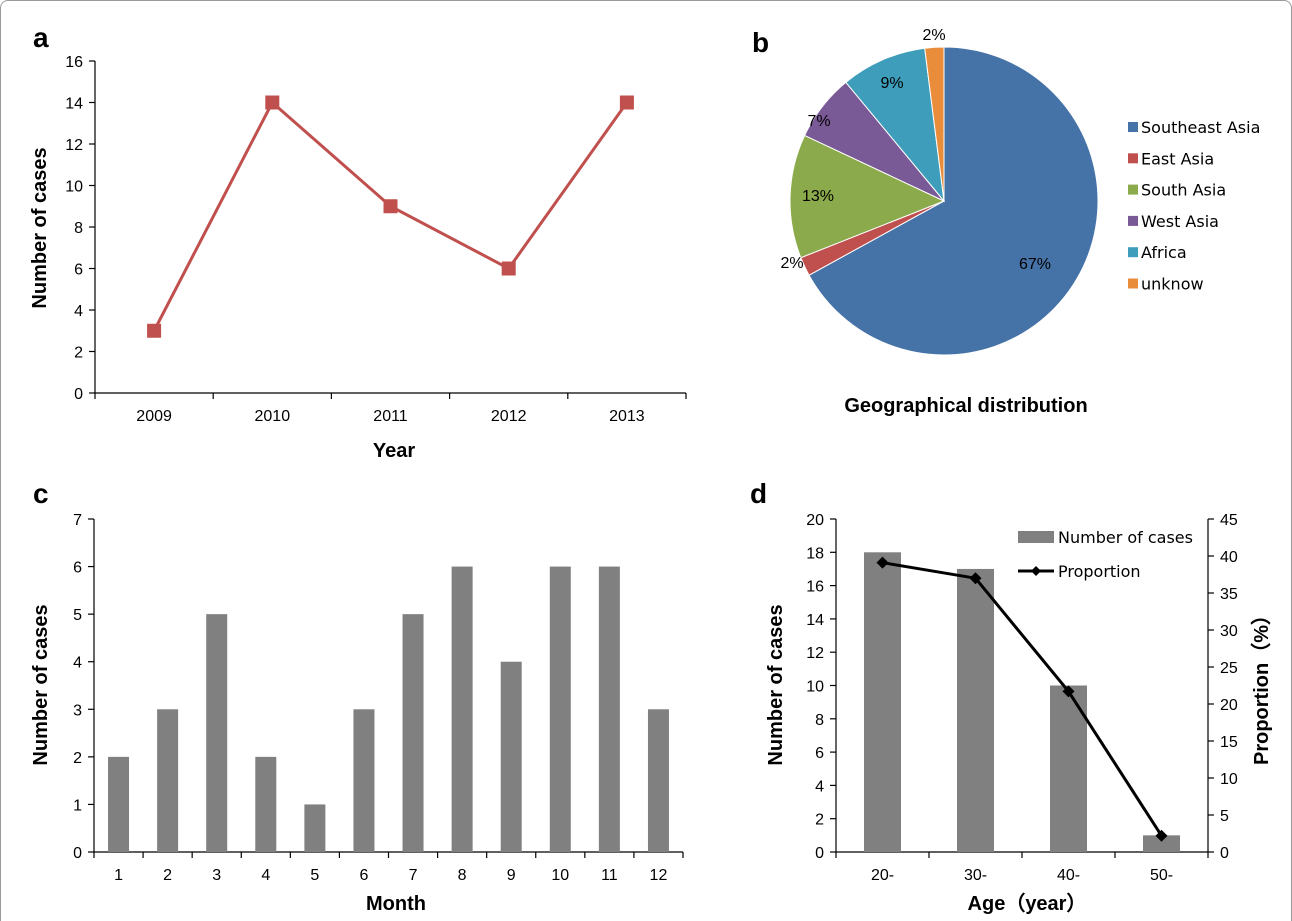 This screenshot has height=921, width=1292. Describe the element at coordinates (560, 875) in the screenshot. I see `x-tick-label: 10` at that location.